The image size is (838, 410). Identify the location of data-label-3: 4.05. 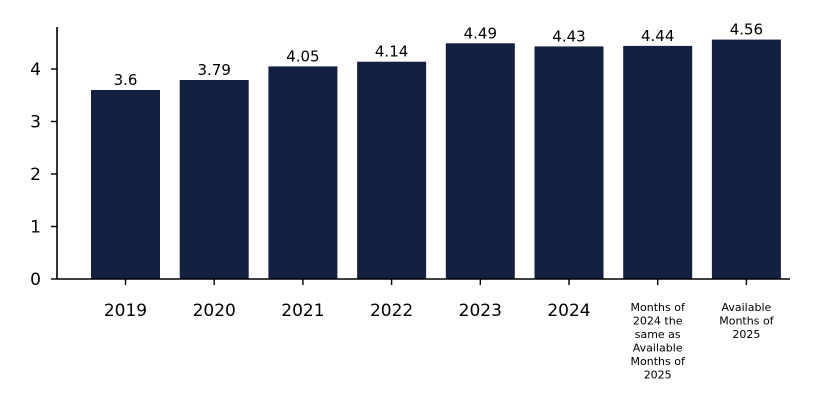
(302, 56).